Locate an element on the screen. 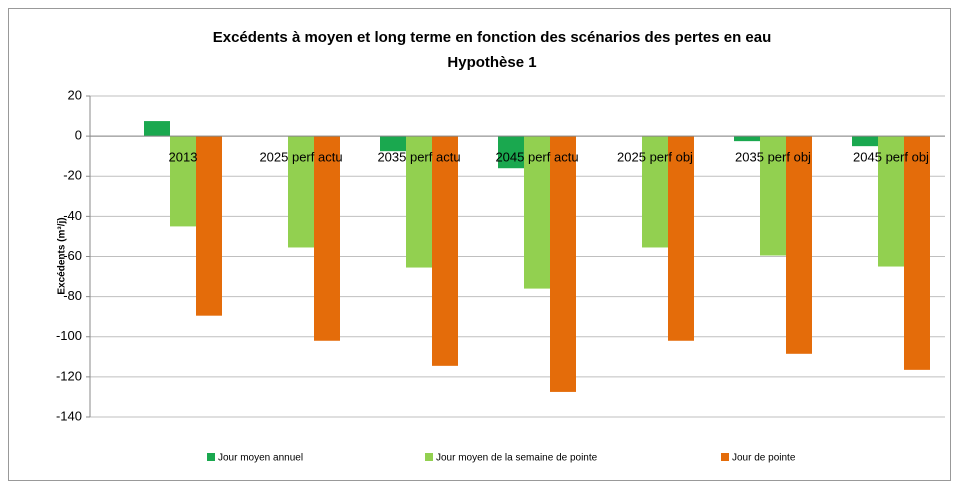 This screenshot has height=490, width=959. x-tick-label: 2013 is located at coordinates (183, 157).